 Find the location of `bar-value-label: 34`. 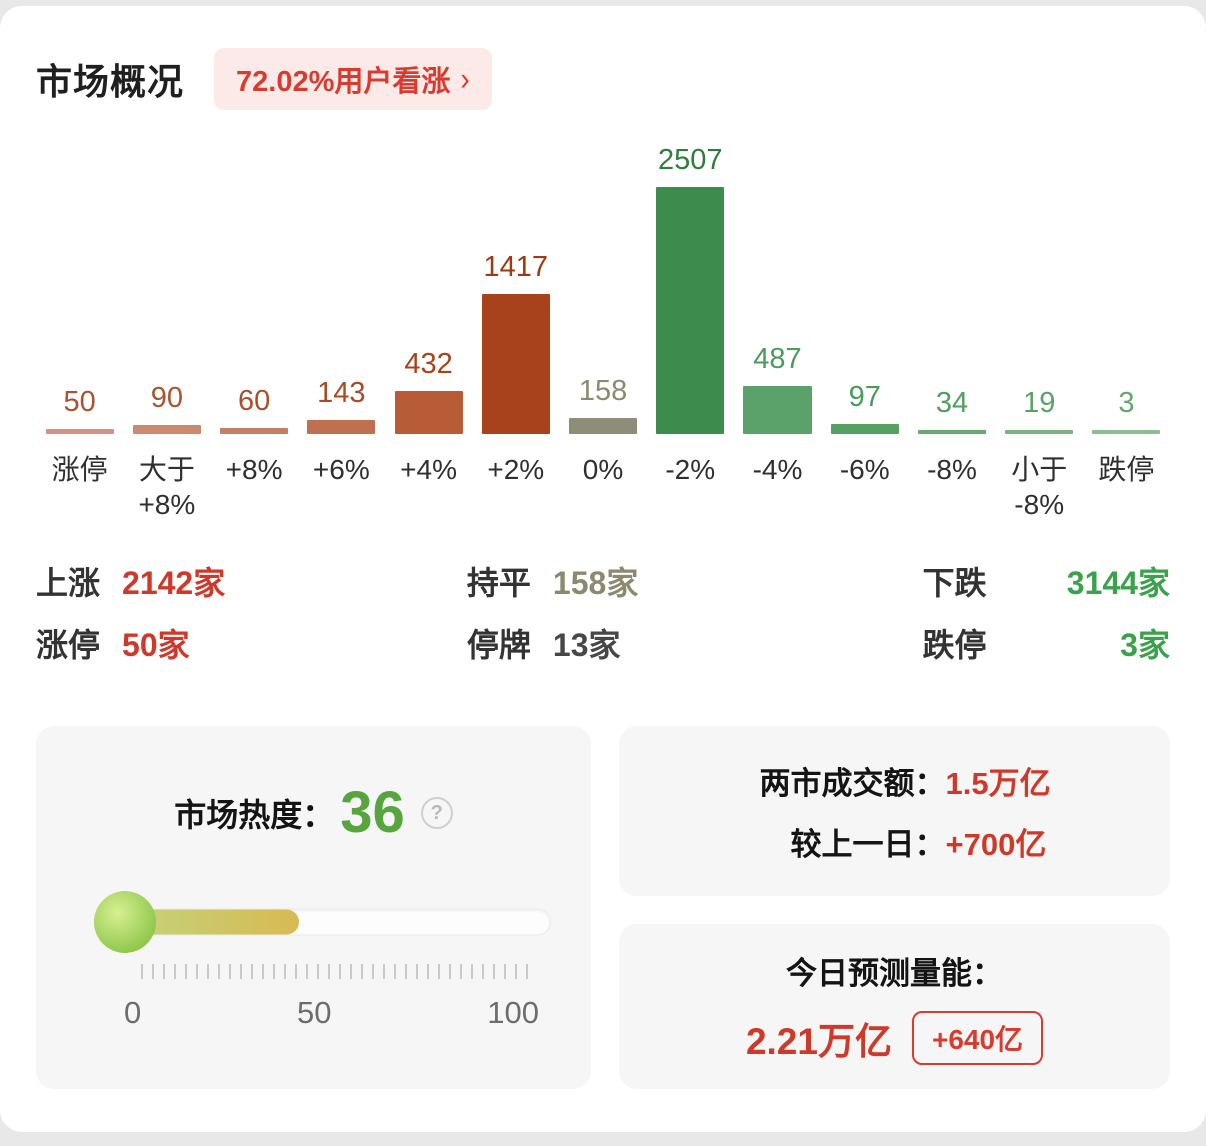

bar-value-label: 34 is located at coordinates (952, 403).